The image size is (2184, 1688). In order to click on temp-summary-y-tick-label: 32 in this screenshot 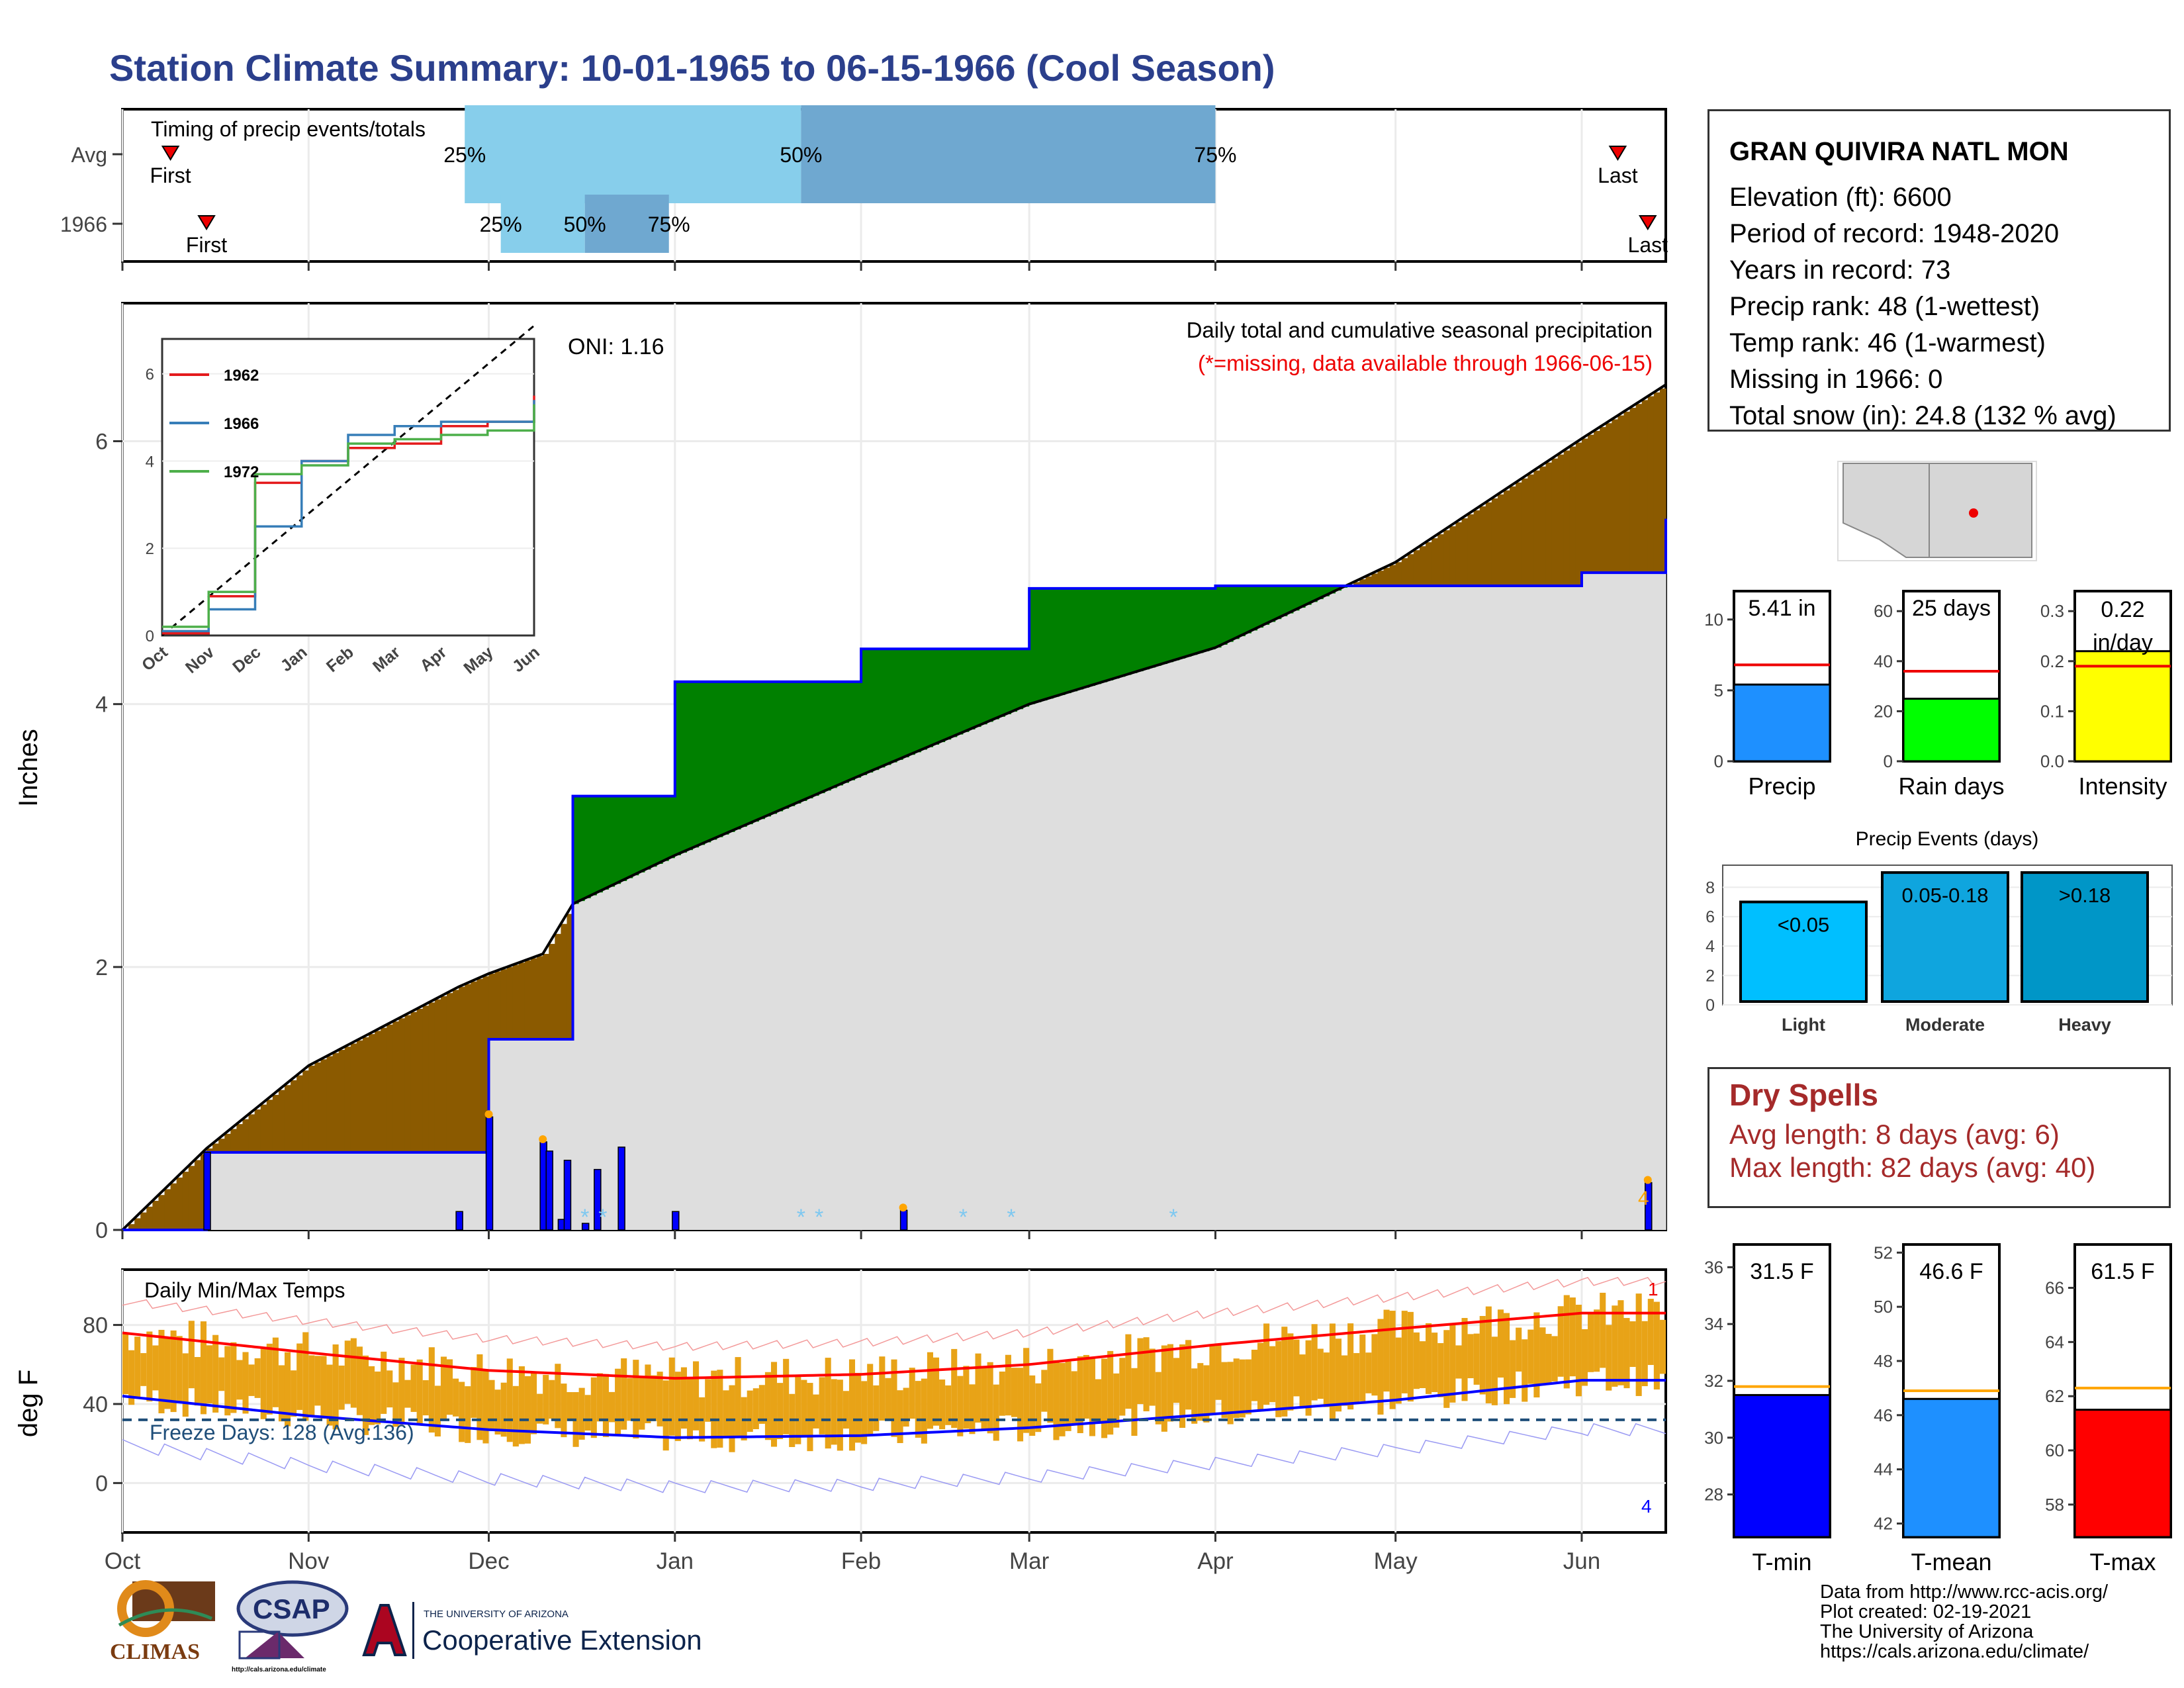, I will do `click(1713, 1381)`.